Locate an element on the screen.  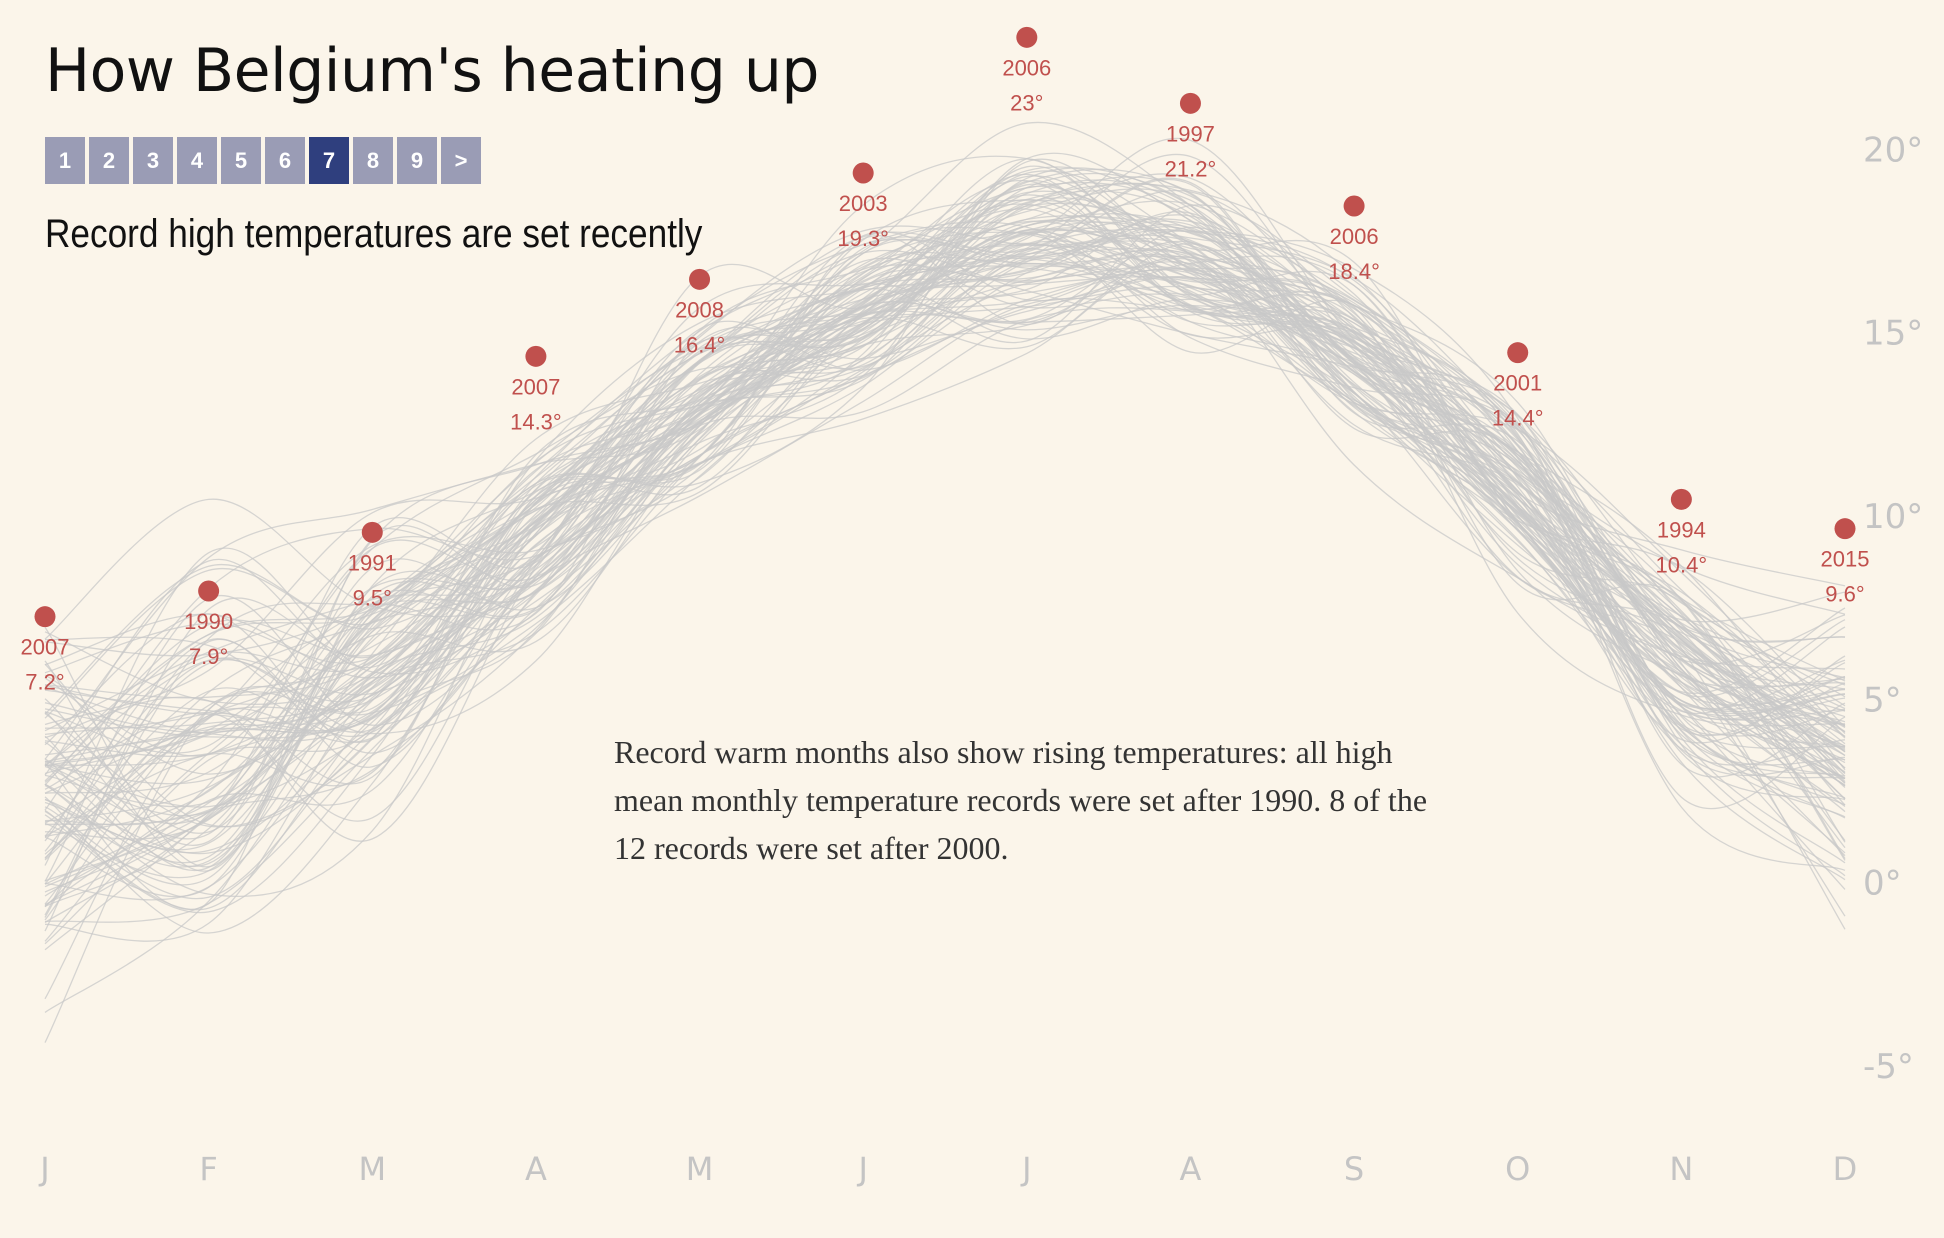
pager-step-9: 9 is located at coordinates (417, 160).